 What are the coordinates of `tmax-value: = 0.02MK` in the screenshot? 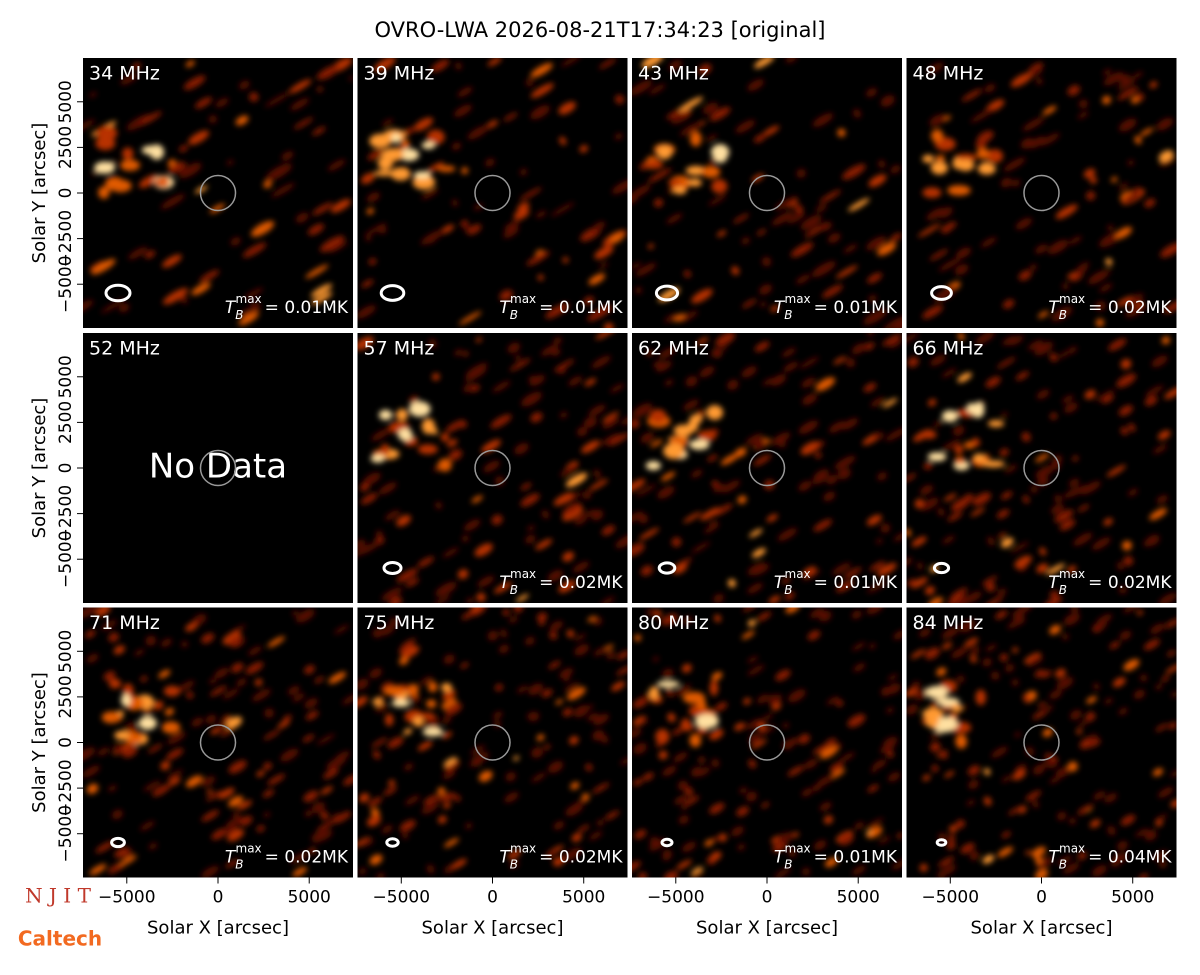 It's located at (581, 583).